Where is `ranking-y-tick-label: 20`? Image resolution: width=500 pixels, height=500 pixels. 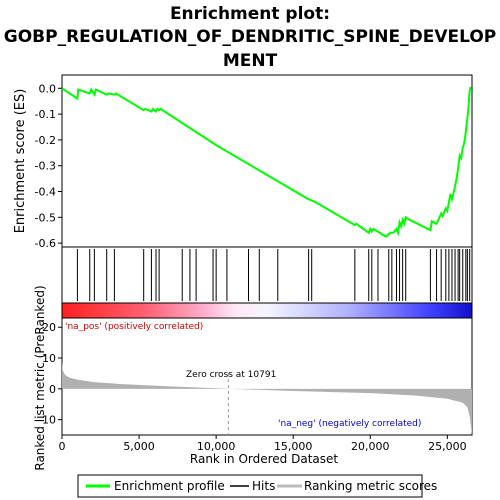
ranking-y-tick-label: 20 is located at coordinates (49, 327).